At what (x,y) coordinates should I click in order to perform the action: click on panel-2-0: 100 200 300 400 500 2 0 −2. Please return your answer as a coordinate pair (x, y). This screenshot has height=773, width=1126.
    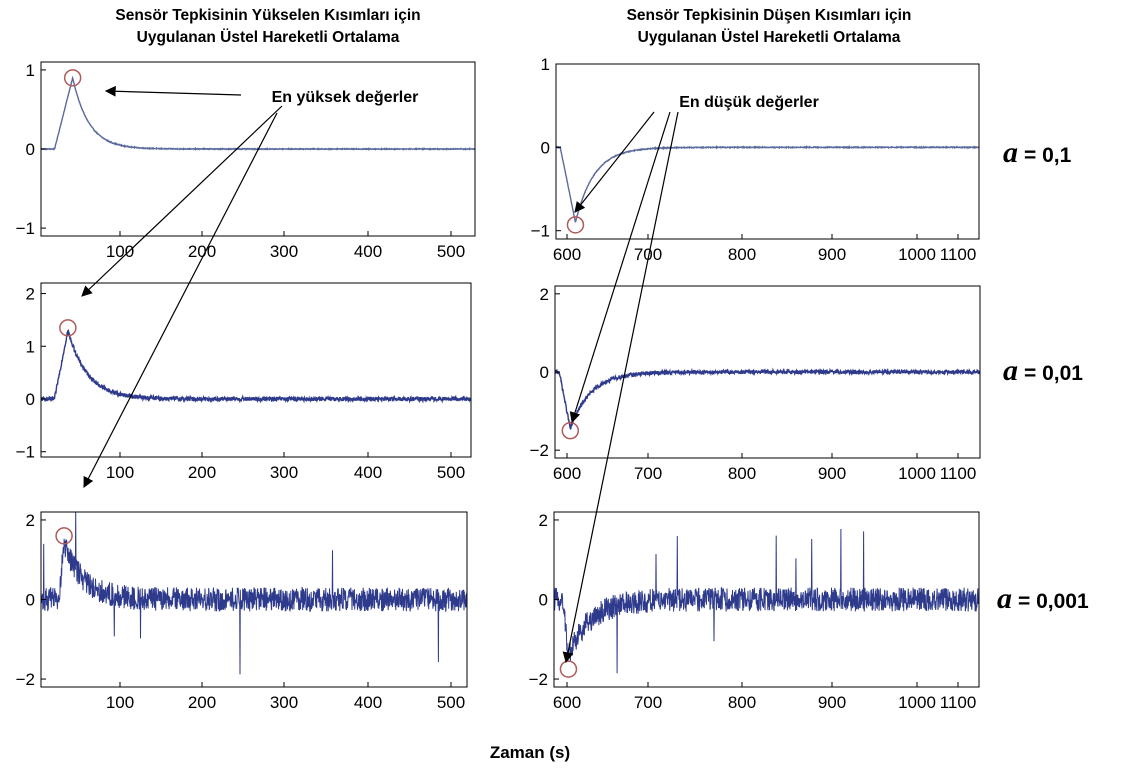
    Looking at the image, I should click on (242, 611).